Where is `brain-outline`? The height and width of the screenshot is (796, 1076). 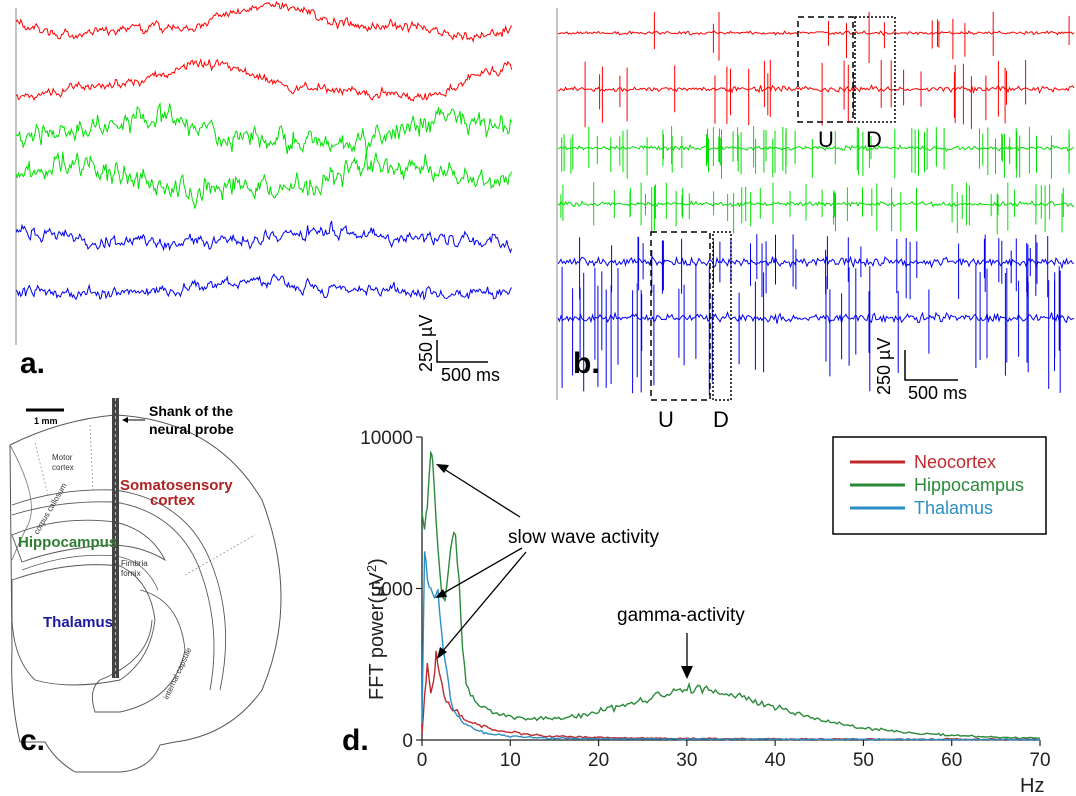 brain-outline is located at coordinates (145, 593).